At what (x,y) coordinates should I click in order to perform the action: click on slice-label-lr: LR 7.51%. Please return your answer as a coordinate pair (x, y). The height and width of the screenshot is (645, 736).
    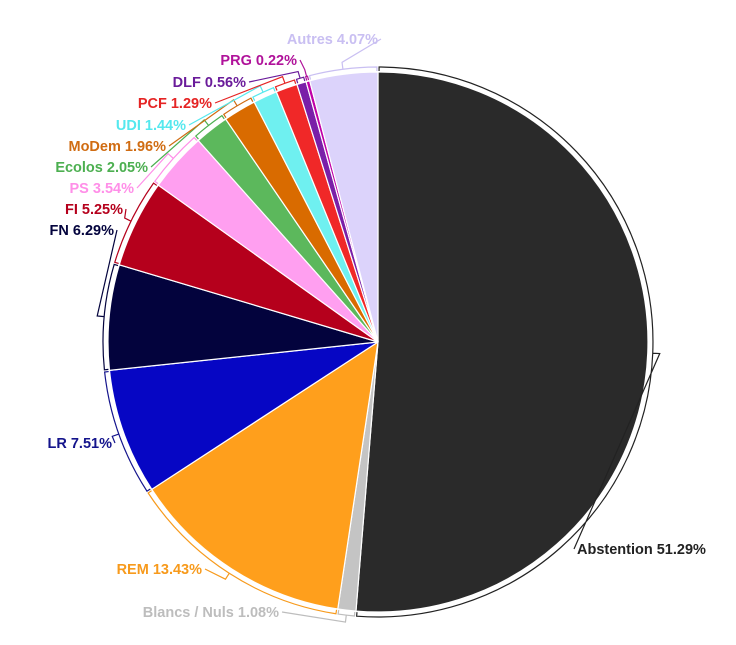
    Looking at the image, I should click on (80, 444).